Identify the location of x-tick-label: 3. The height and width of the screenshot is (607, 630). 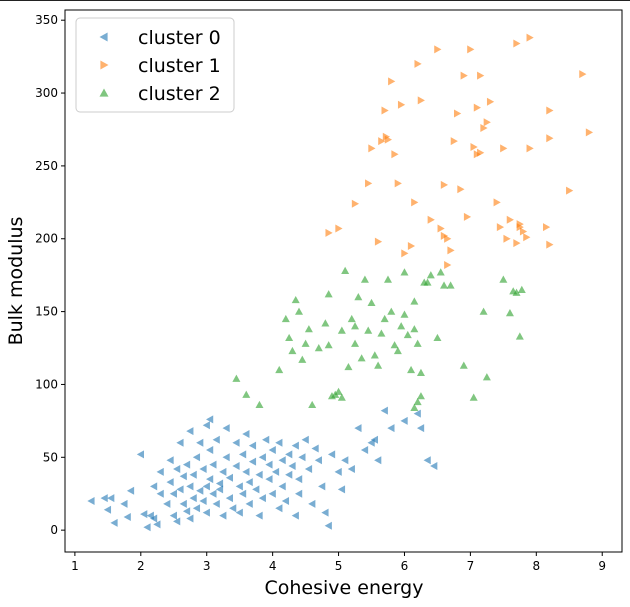
(207, 566).